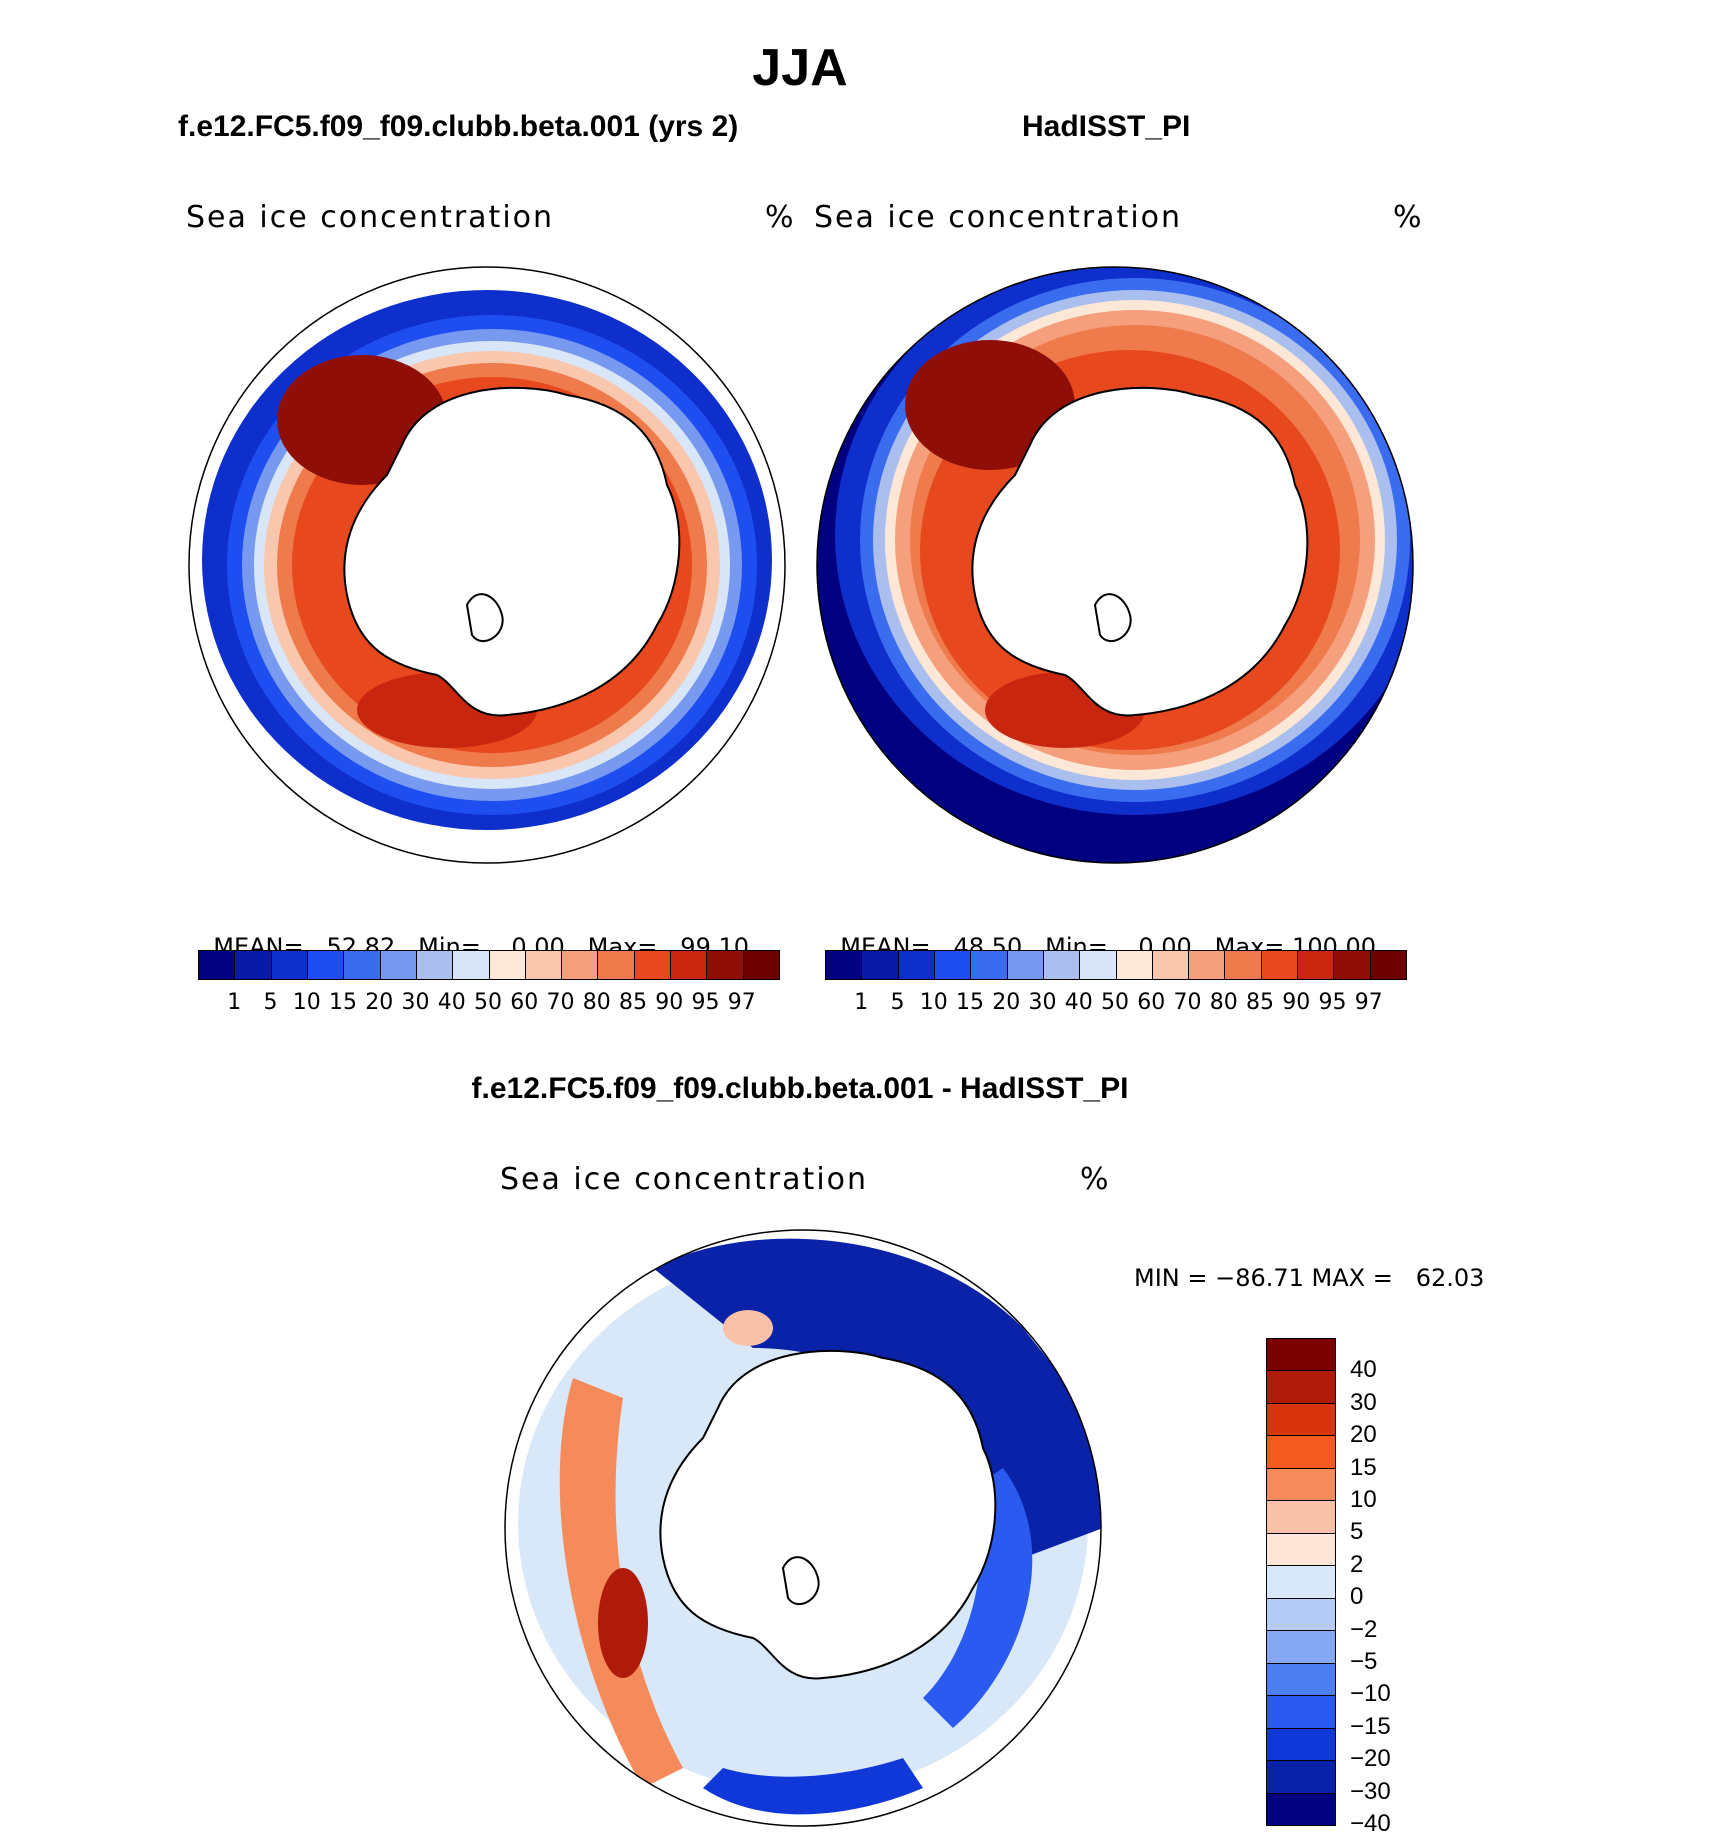 The width and height of the screenshot is (1710, 1838). I want to click on model-sea-ice-map, so click(487, 565).